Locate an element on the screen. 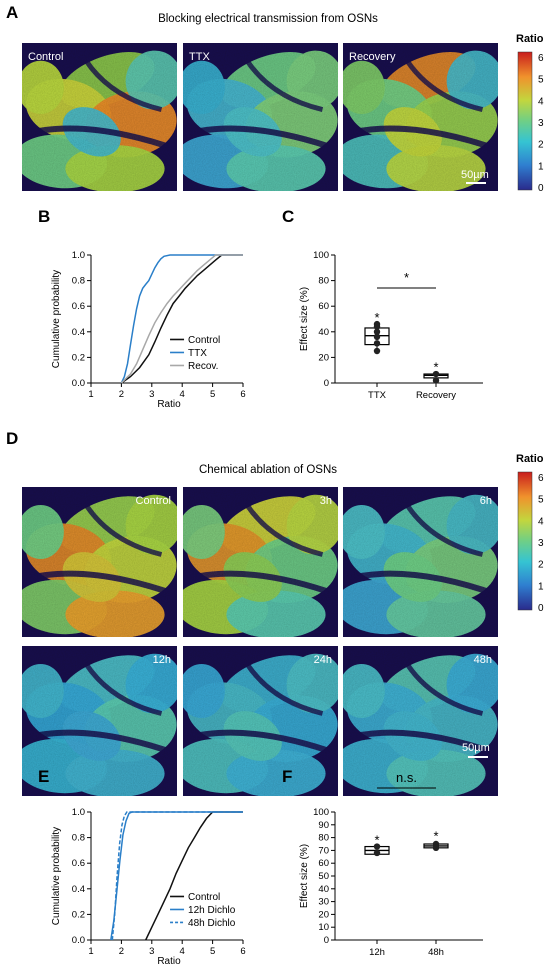  legend-label: 12h Dichlo is located at coordinates (212, 910).